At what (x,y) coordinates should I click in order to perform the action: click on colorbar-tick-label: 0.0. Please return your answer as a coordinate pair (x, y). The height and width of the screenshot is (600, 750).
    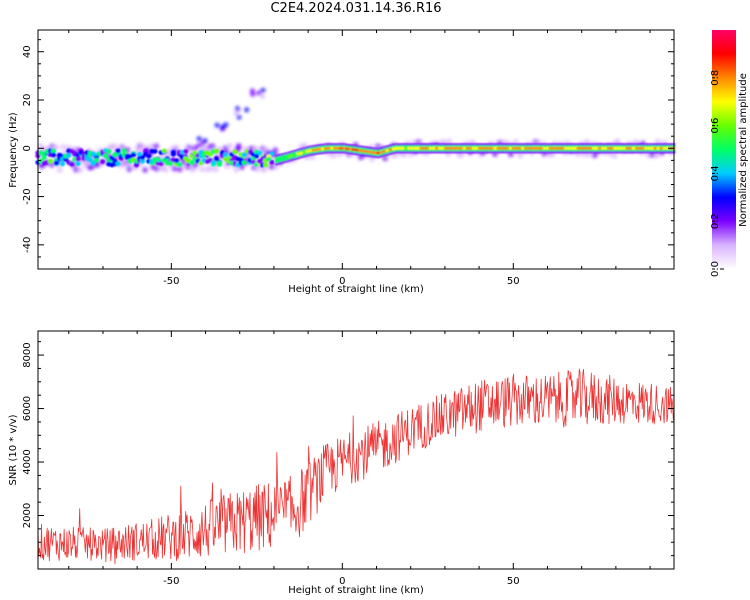
    Looking at the image, I should click on (715, 269).